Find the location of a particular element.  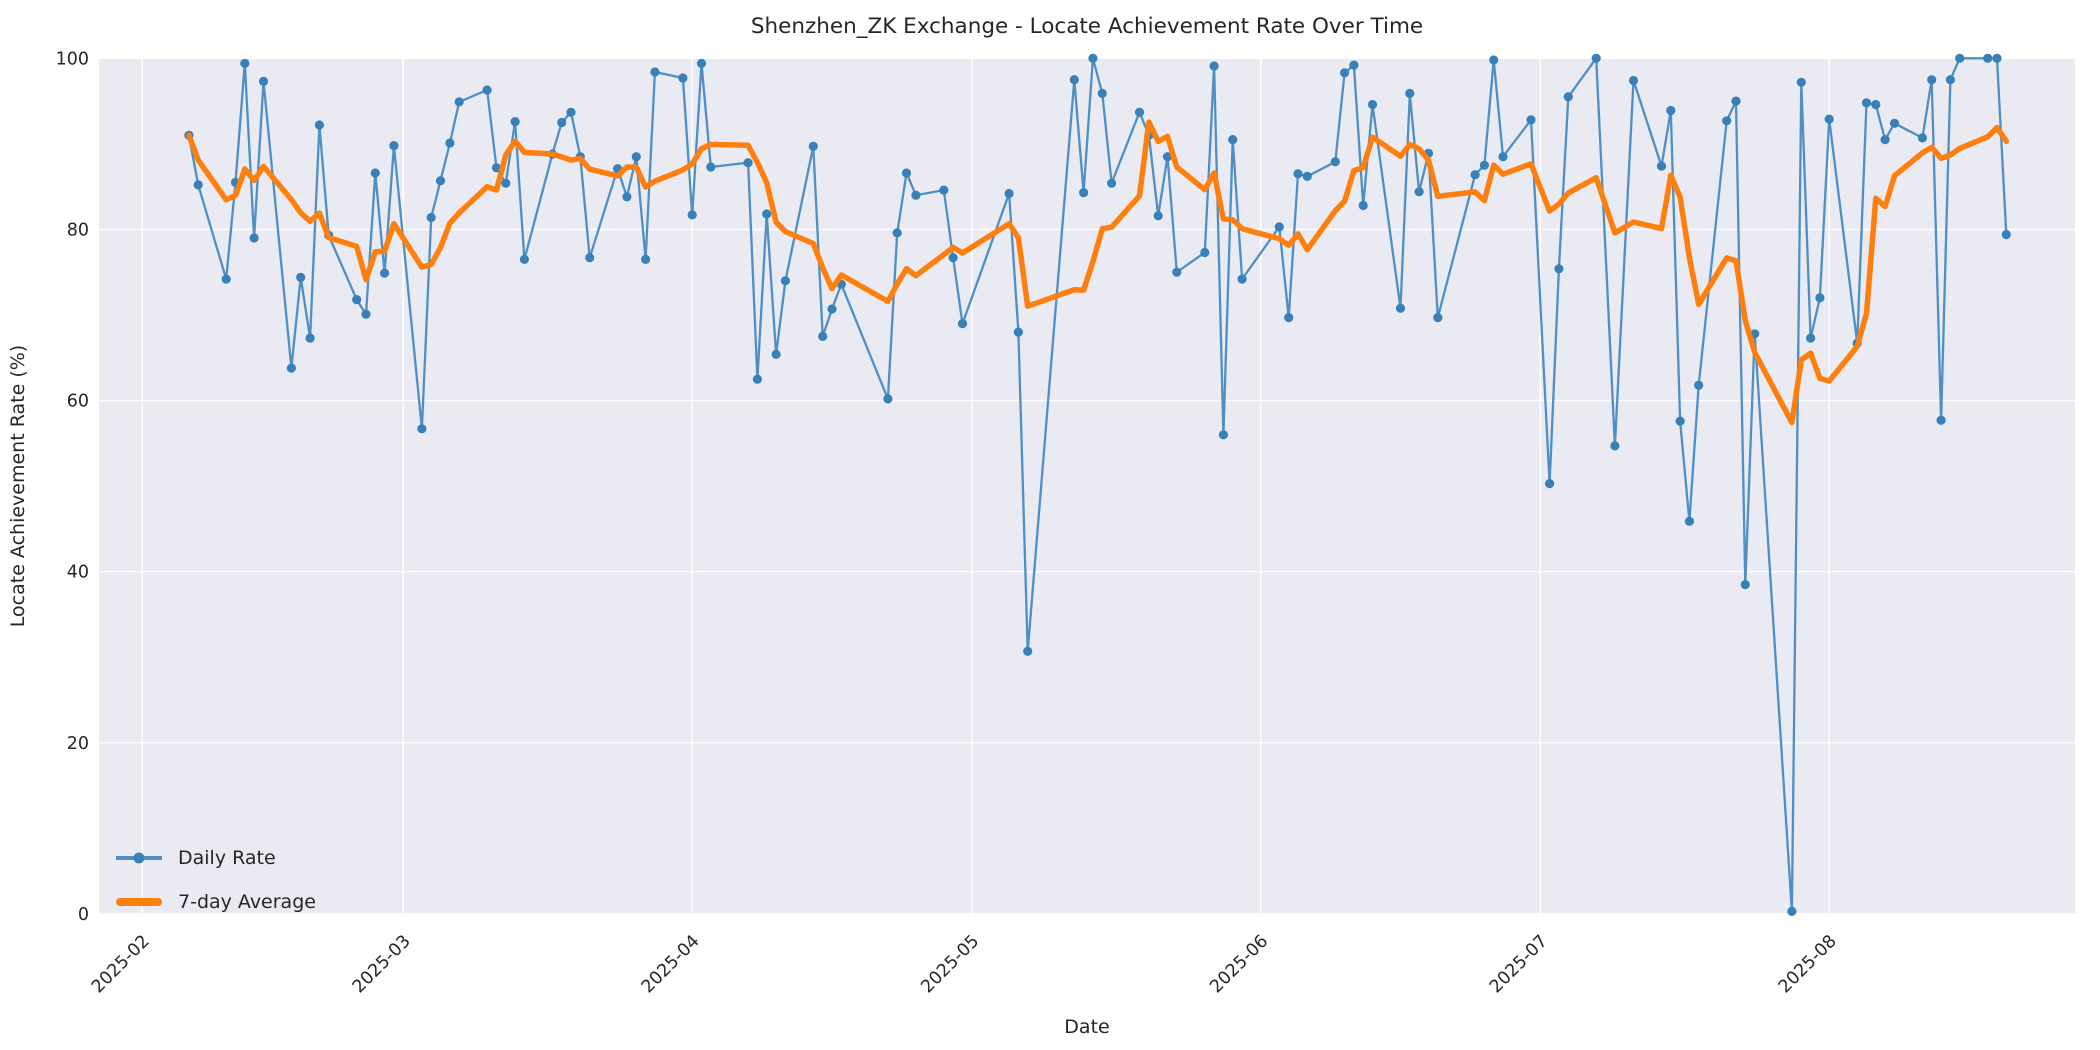

y-tick-label: 80 is located at coordinates (78, 230).